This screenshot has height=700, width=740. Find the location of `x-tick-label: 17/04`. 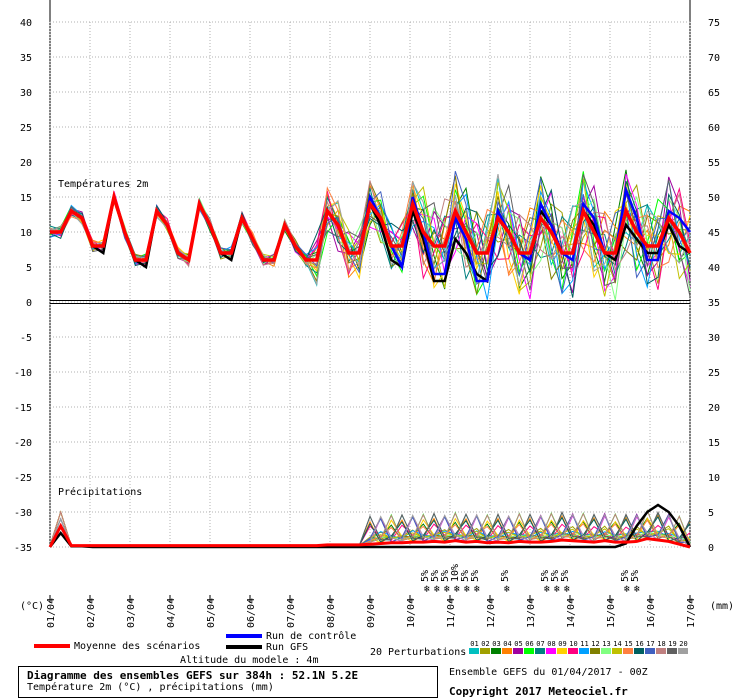

x-tick-label: 17/04 is located at coordinates (691, 613).